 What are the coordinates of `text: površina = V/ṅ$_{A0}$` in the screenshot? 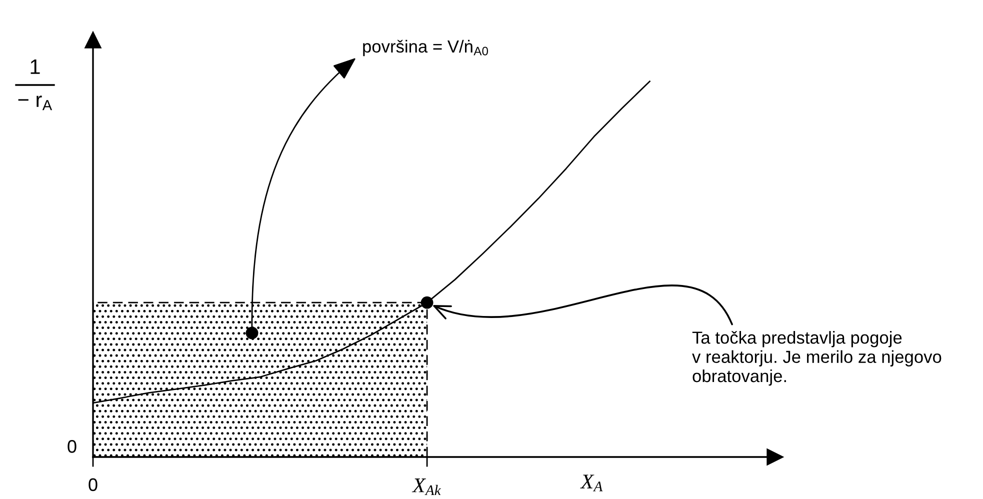 It's located at (425, 48).